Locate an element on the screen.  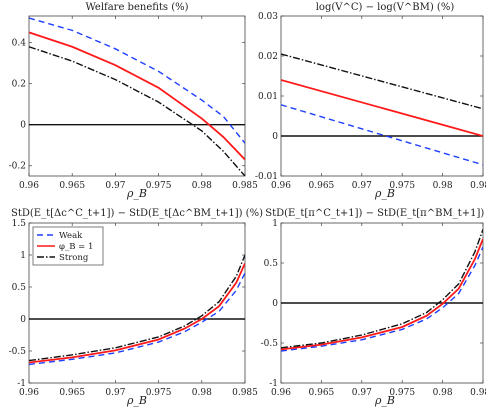
y-tick-label: 0.2 is located at coordinates (19, 85).